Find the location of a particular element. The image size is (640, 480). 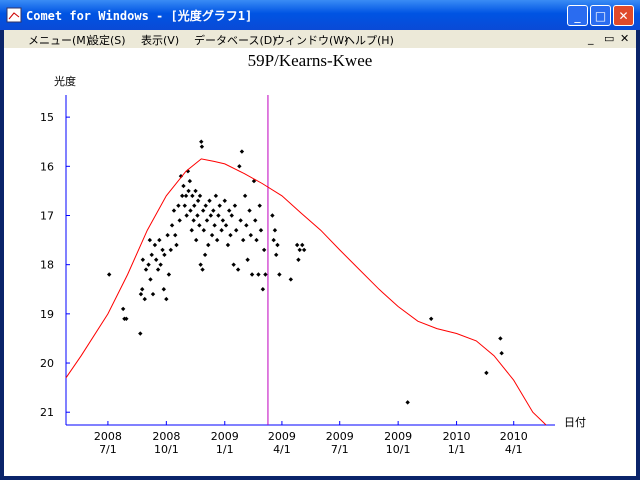

y-tick-label: 21 is located at coordinates (47, 412).